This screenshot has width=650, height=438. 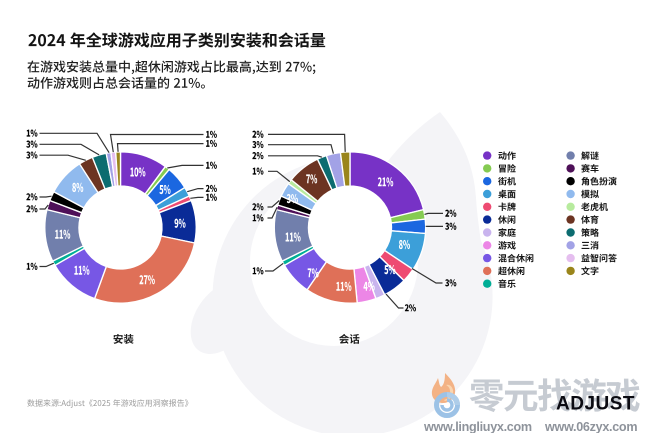 I want to click on svg-text: ADJUST, so click(x=595, y=404).